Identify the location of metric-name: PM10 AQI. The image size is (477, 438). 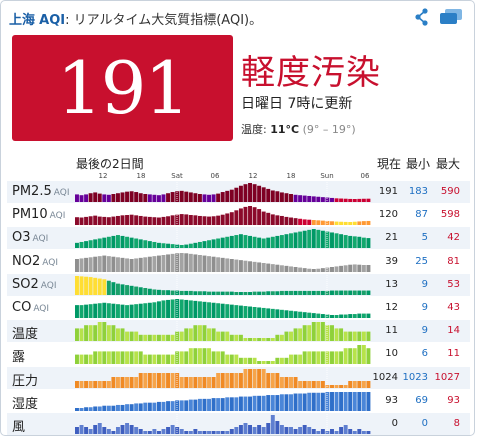
(39, 215).